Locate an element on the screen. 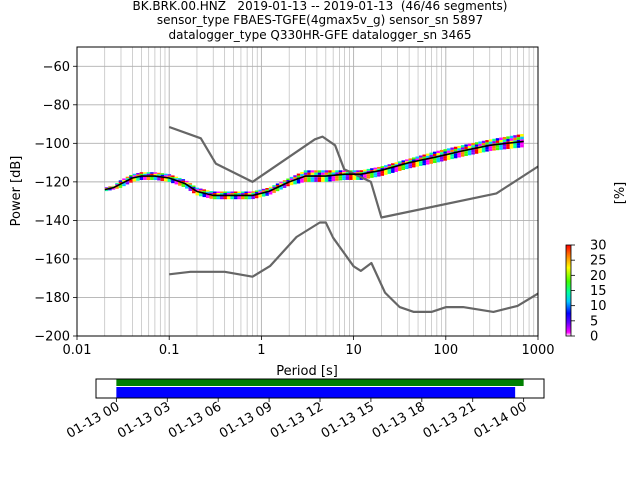 This screenshot has height=480, width=640. low-noise-model-line is located at coordinates (353, 267).